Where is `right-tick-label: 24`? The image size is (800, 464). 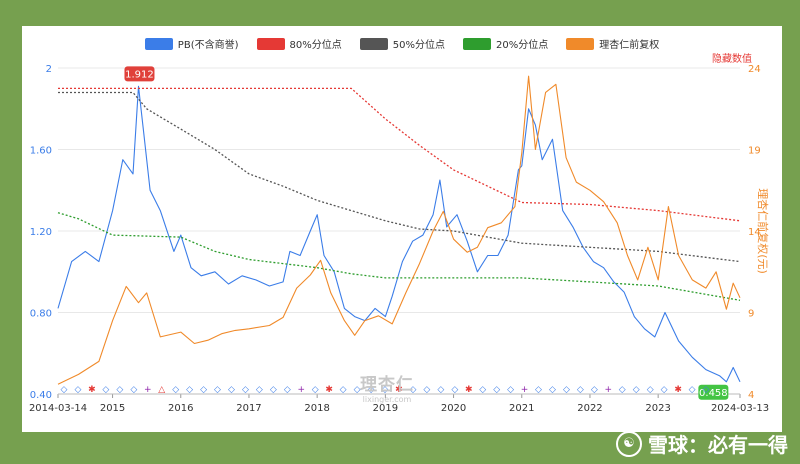
right-tick-label: 24 is located at coordinates (754, 69).